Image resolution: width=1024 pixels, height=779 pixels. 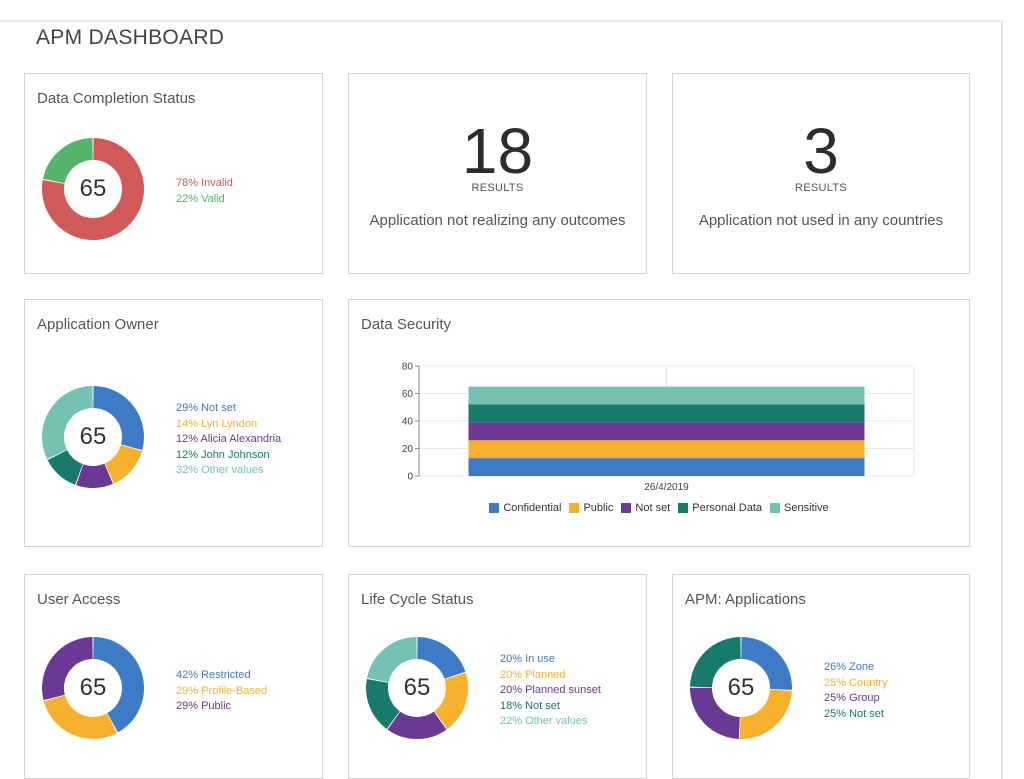 I want to click on legend-label: Not set, so click(x=653, y=508).